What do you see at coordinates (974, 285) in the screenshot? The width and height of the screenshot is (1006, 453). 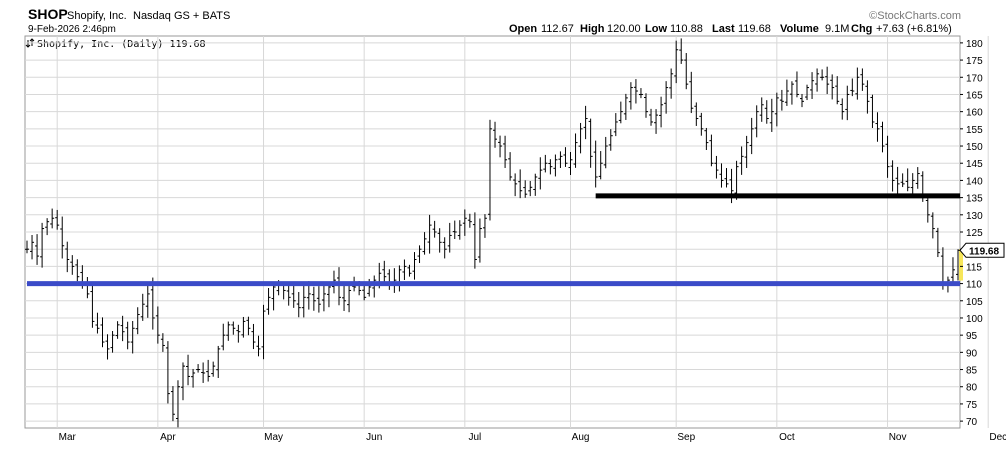 I see `y-tick-label: 110` at bounding box center [974, 285].